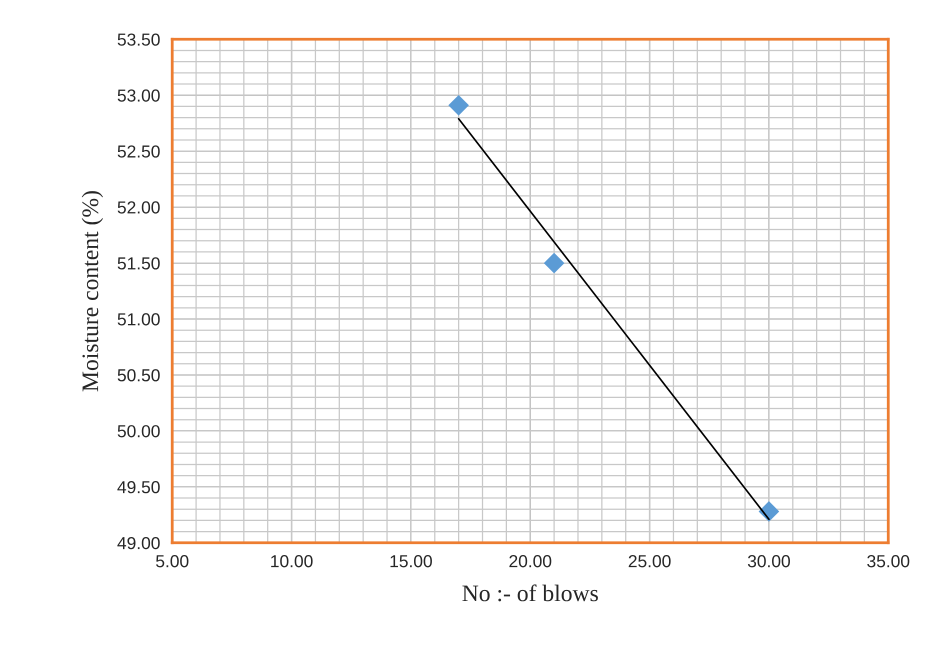  Describe the element at coordinates (139, 95) in the screenshot. I see `y-tick-label: 53.00` at that location.